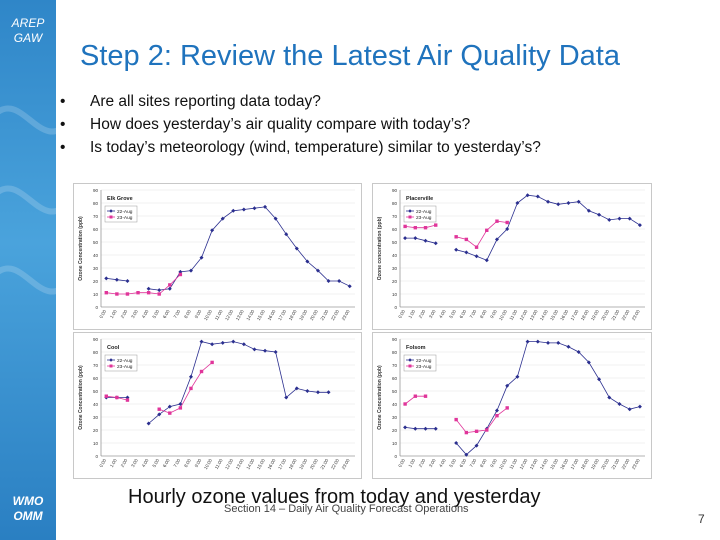 The height and width of the screenshot is (540, 720). Describe the element at coordinates (595, 315) in the screenshot. I see `x-tick-label: 19:00` at that location.